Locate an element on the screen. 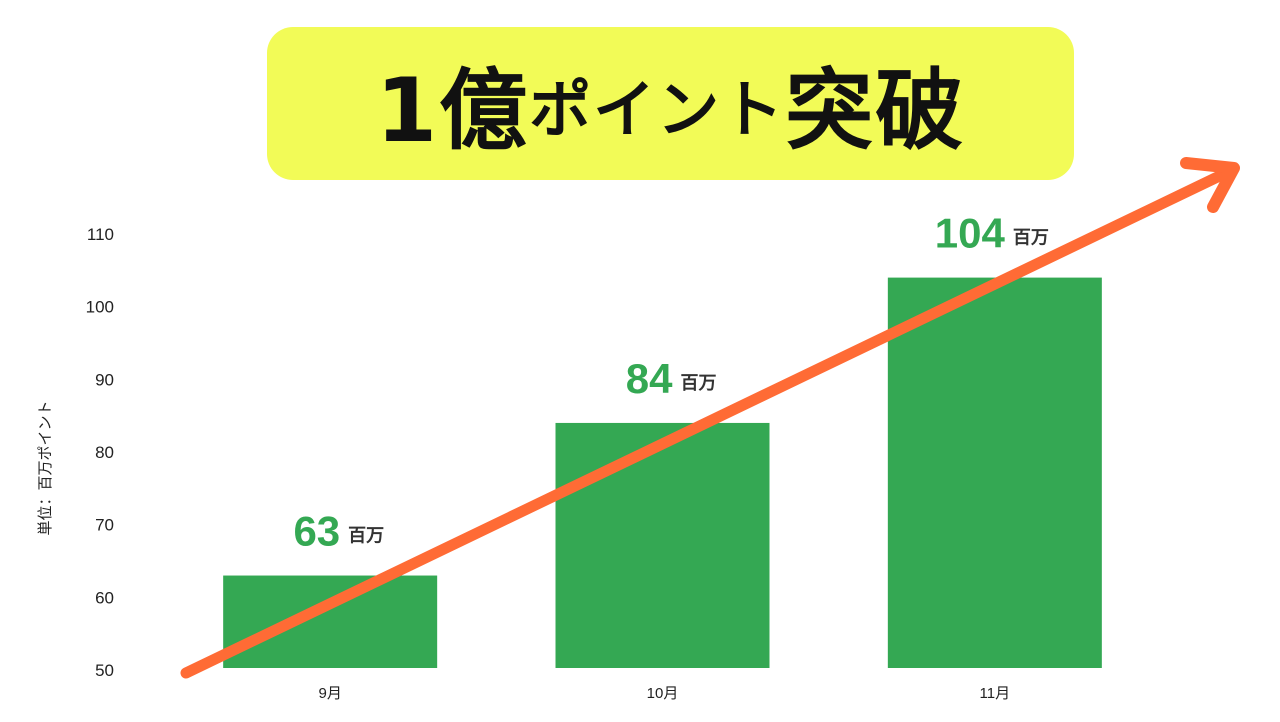 This screenshot has height=722, width=1280. value-label: 104 is located at coordinates (970, 233).